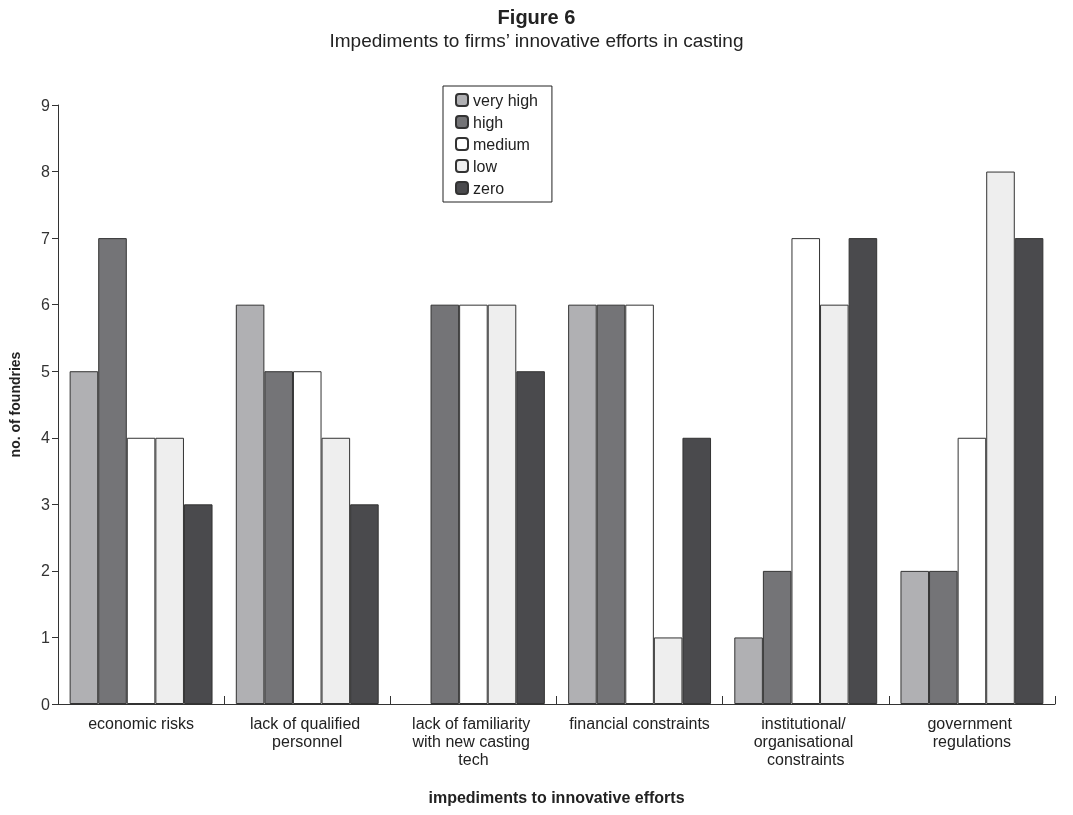 Image resolution: width=1073 pixels, height=815 pixels. What do you see at coordinates (141, 723) in the screenshot?
I see `x-tick-label: economic risks` at bounding box center [141, 723].